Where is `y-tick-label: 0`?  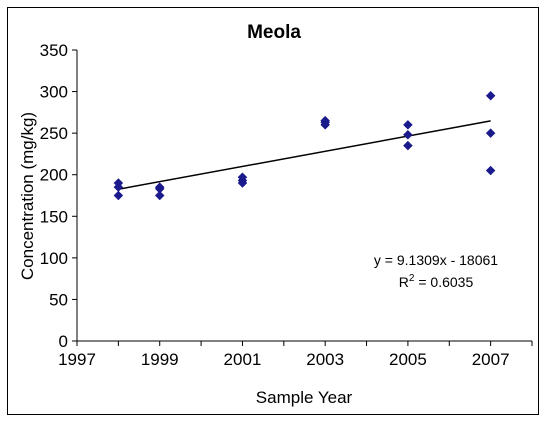 y-tick-label: 0 is located at coordinates (63, 341).